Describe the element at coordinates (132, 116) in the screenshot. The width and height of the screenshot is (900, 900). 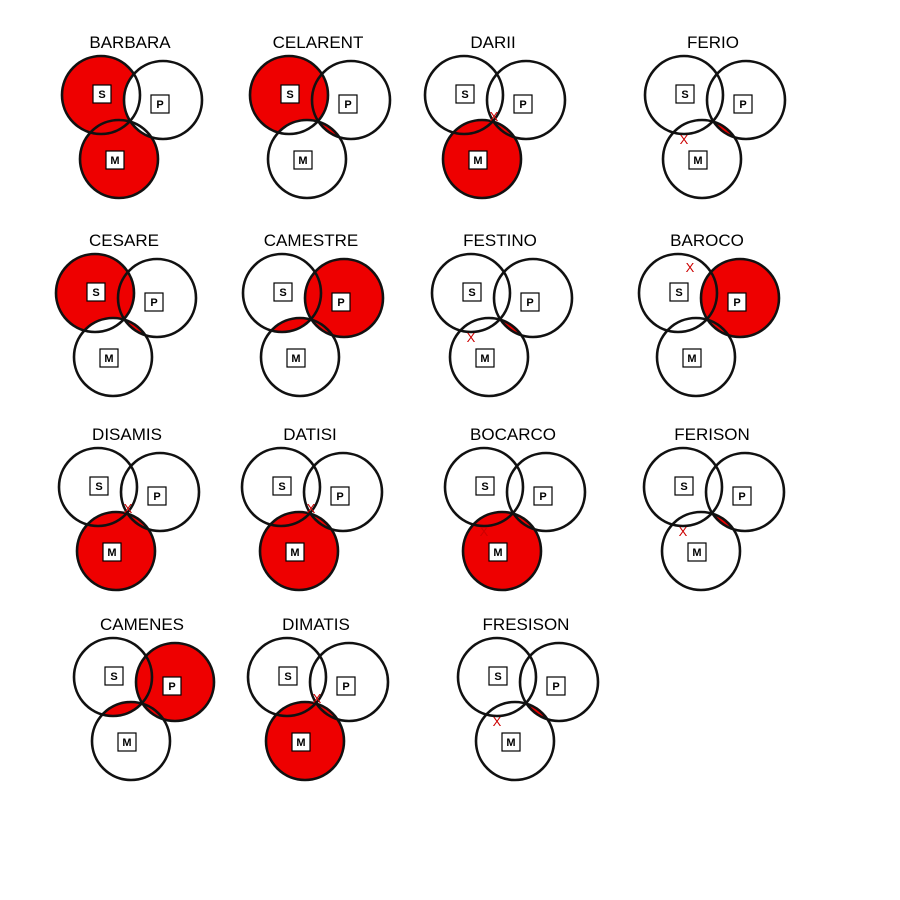
I see `venn-diagram: BARBARA S P M` at that location.